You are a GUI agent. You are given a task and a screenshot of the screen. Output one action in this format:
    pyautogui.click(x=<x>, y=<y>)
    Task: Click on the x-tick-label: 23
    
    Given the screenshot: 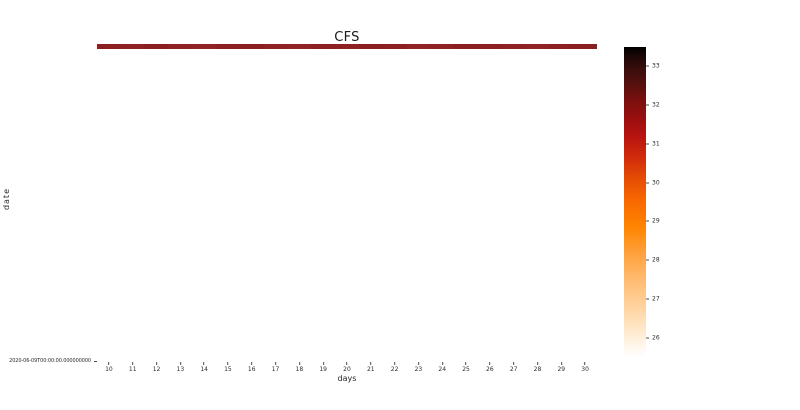 What is the action you would take?
    pyautogui.click(x=418, y=369)
    